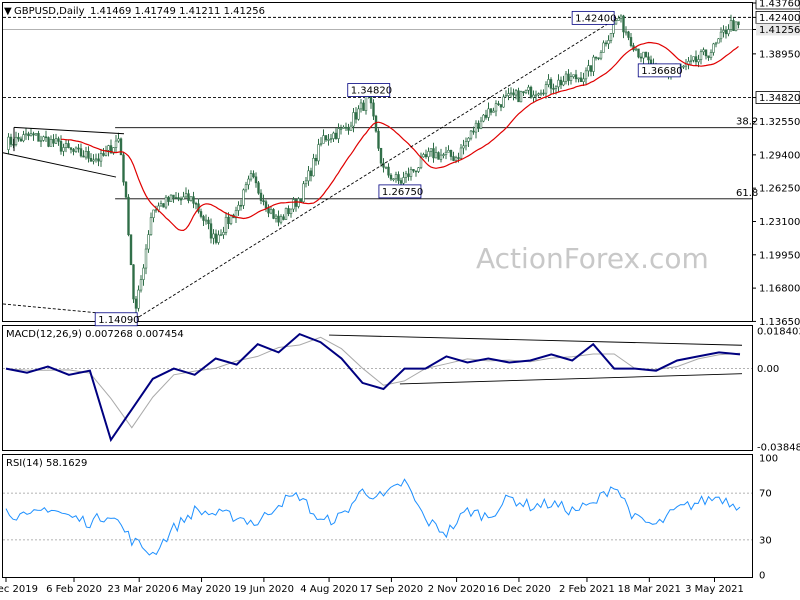  What do you see at coordinates (391, 589) in the screenshot?
I see `x-tick-label: 17 Sep 2020` at bounding box center [391, 589].